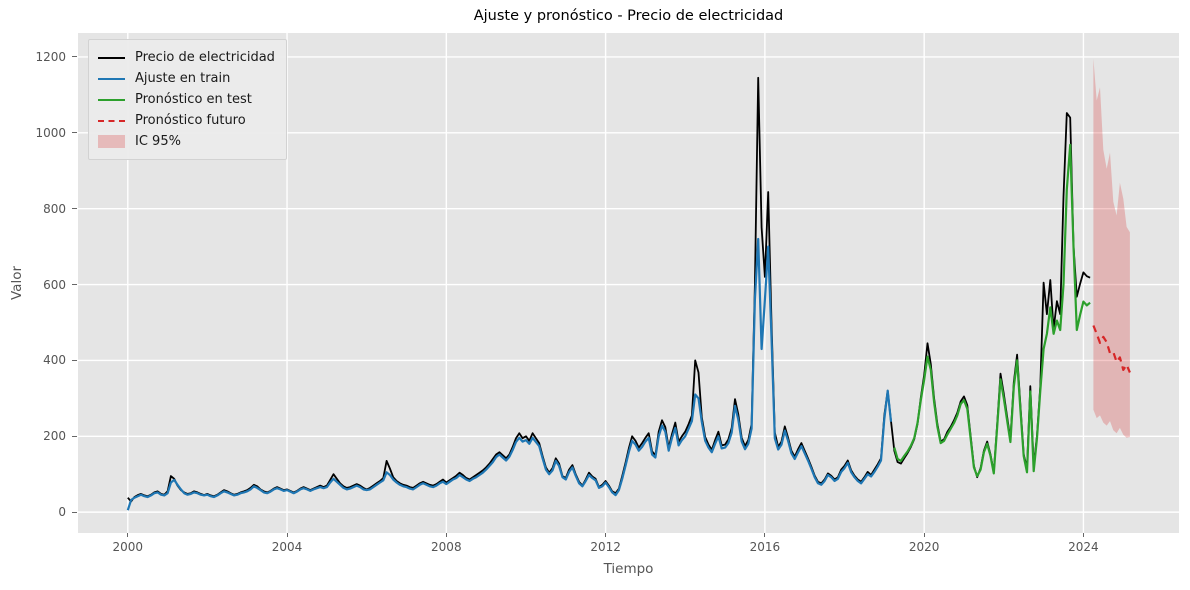  I want to click on y-tick-label: 400, so click(54, 360).